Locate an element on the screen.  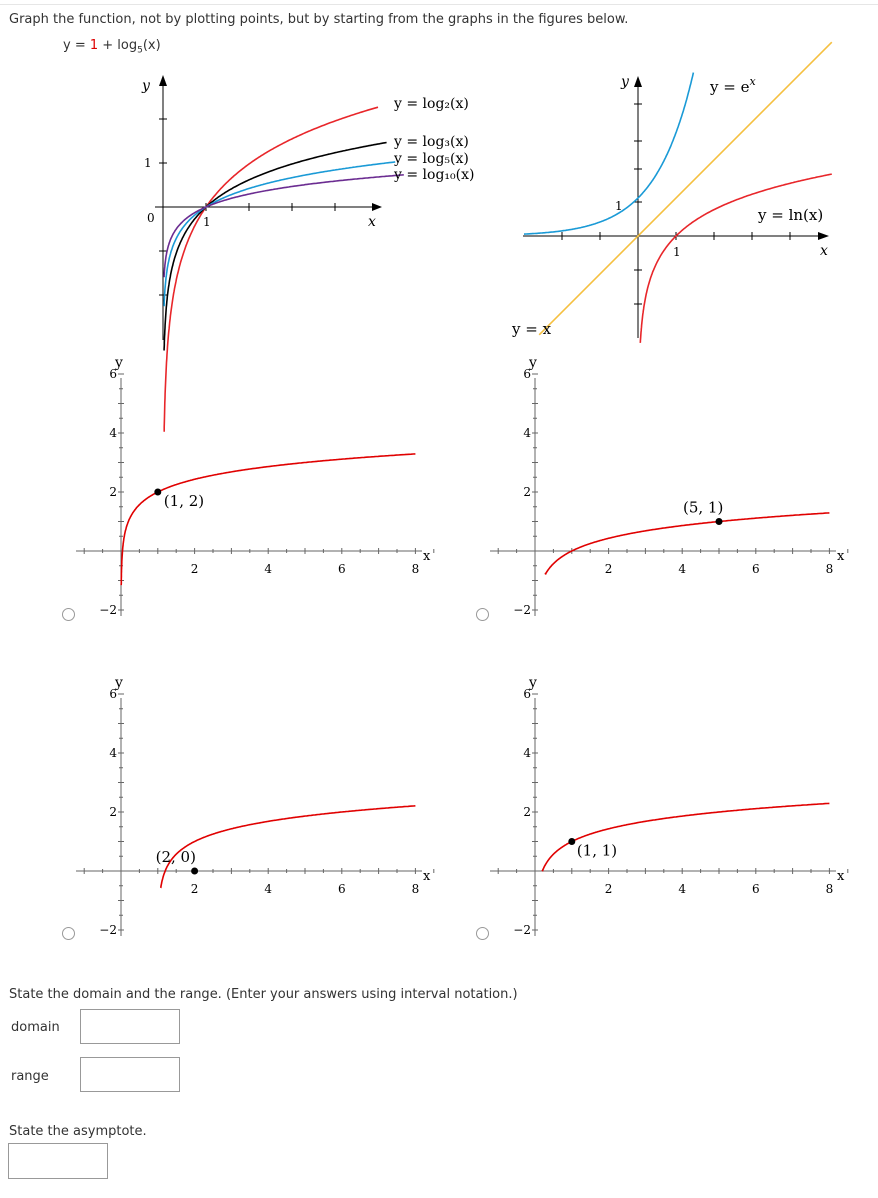
choice-graph-a: y x 6 4 2 −2 2 4 6 8 (1, 2) is located at coordinates (255, 486).